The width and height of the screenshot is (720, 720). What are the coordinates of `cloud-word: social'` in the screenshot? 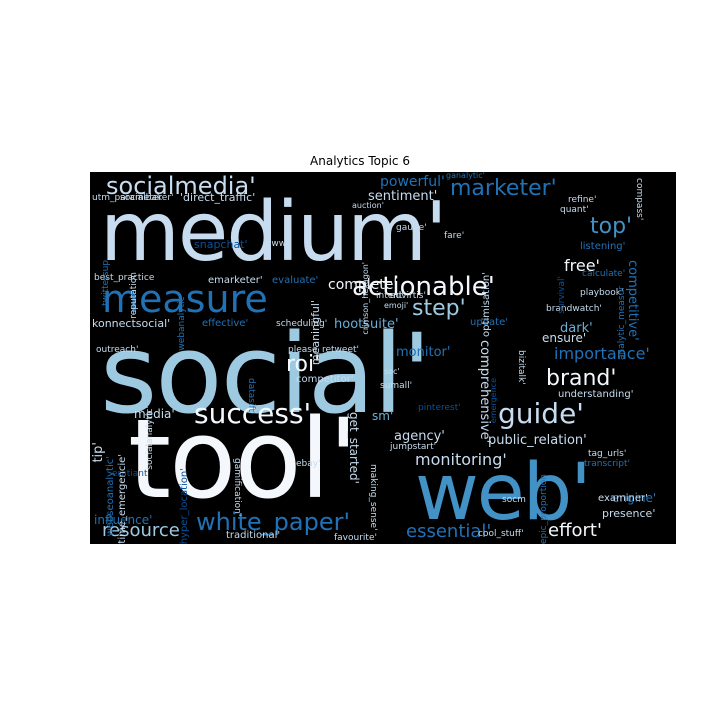 It's located at (266, 374).